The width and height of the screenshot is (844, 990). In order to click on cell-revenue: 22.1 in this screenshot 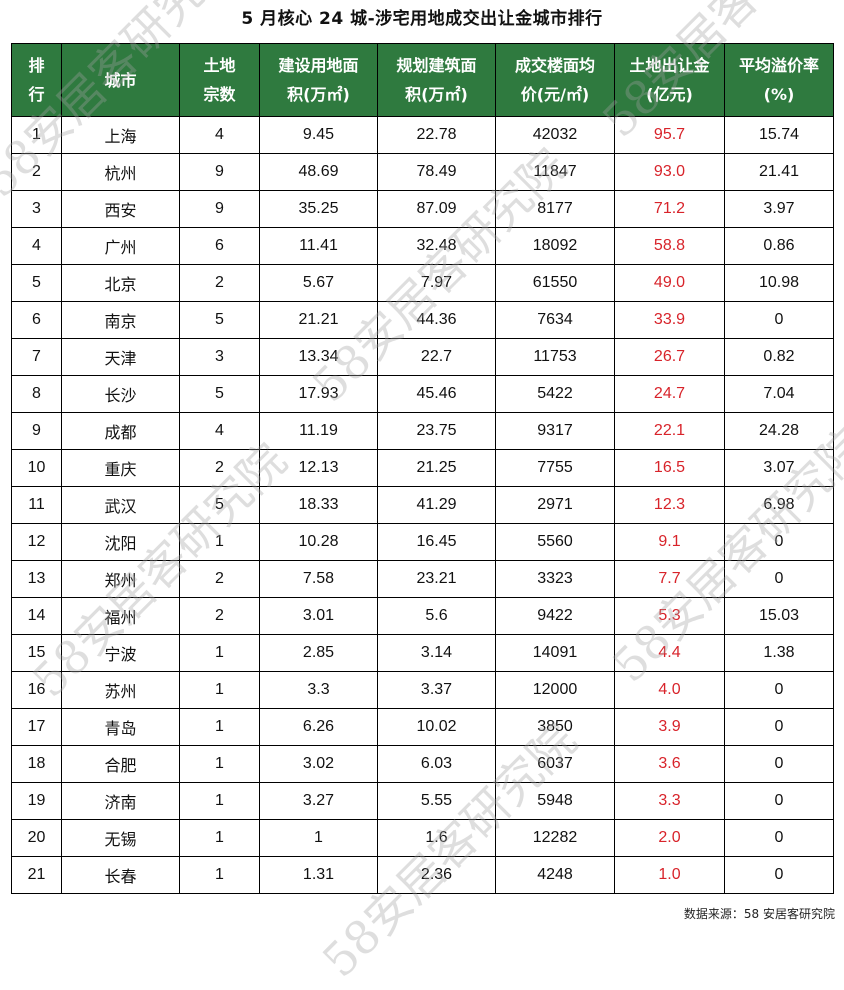, I will do `click(669, 431)`.